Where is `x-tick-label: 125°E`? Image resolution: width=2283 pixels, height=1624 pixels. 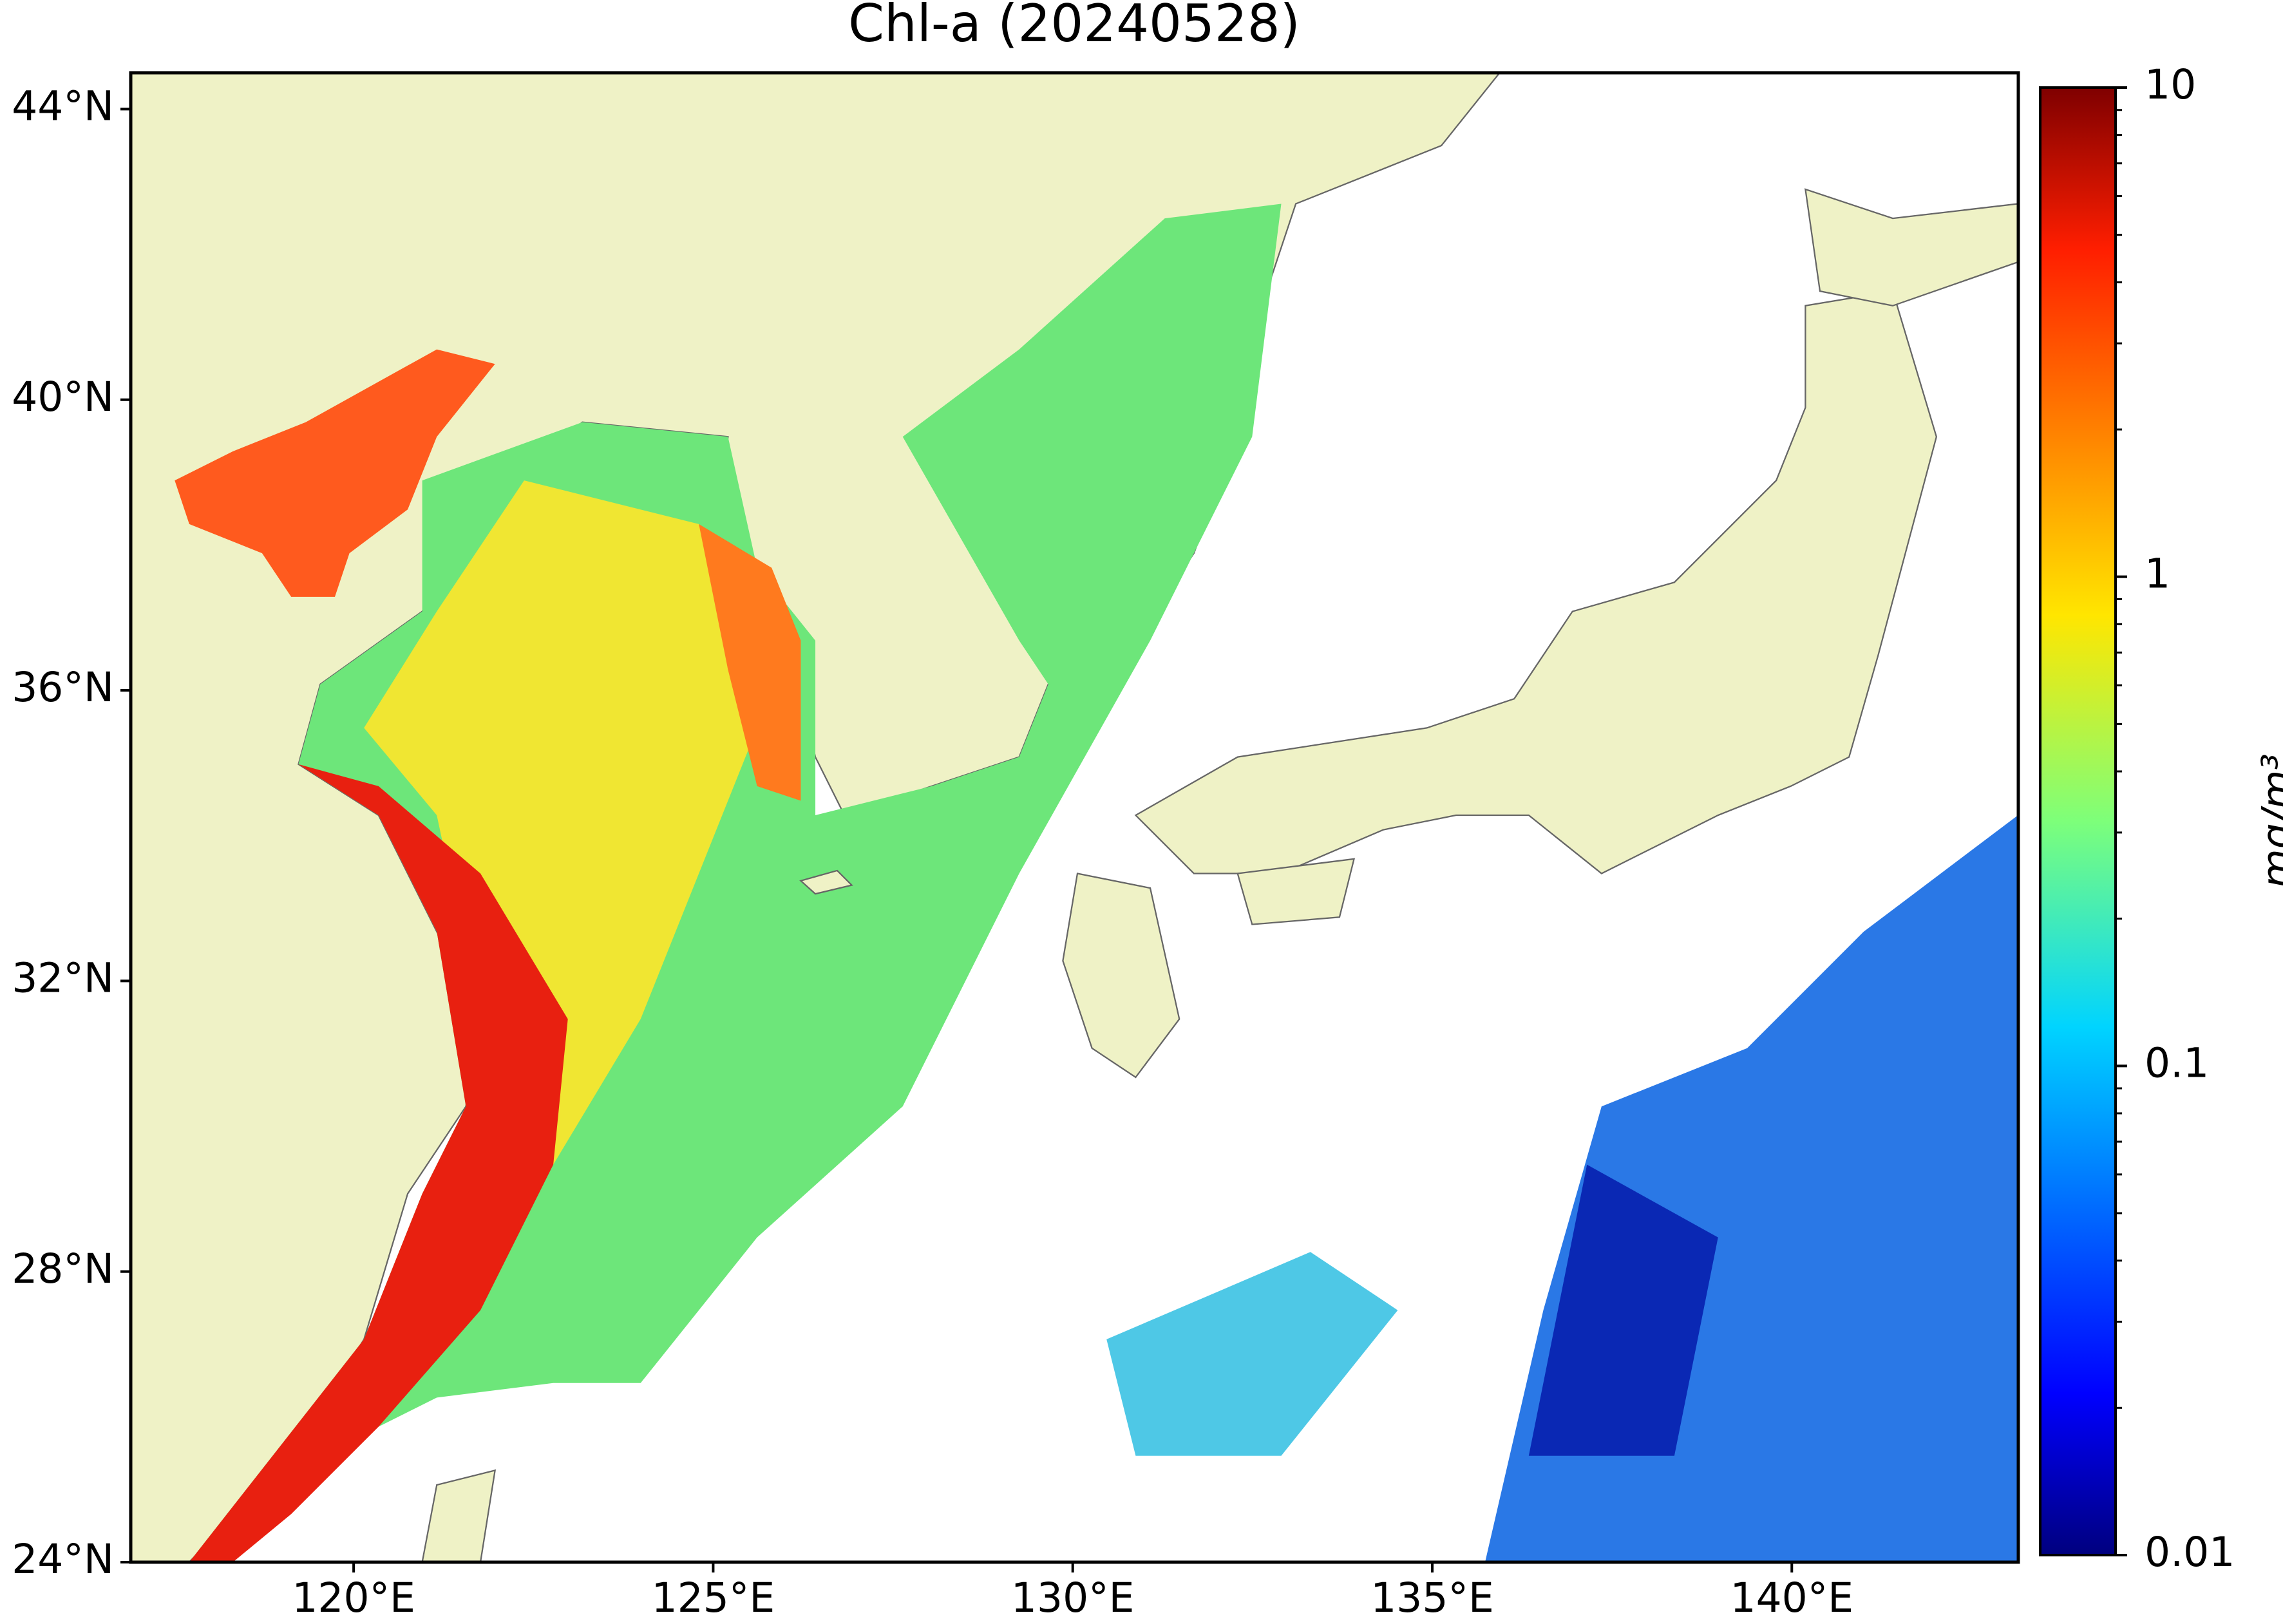 x-tick-label: 125°E is located at coordinates (713, 1598).